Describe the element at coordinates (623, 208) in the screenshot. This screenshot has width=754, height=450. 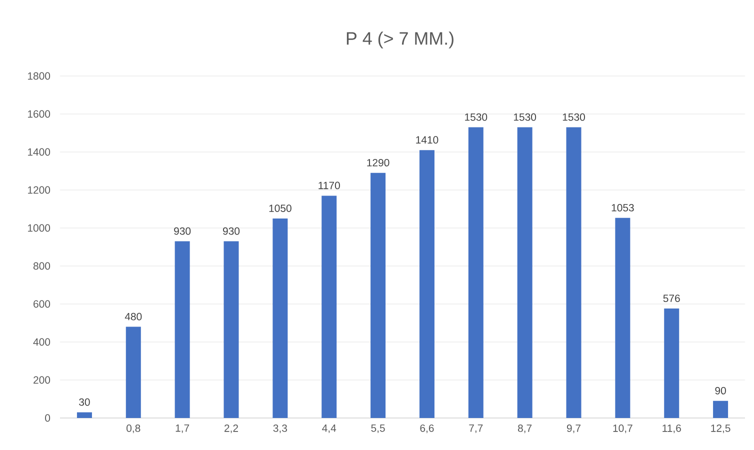
I see `data-label: 1053` at that location.